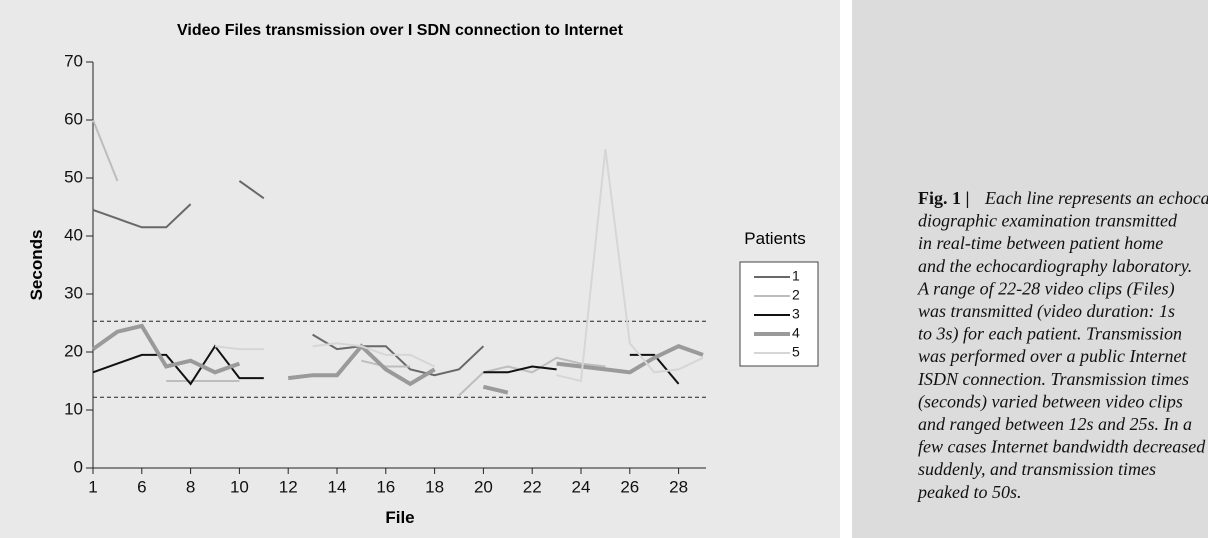  Describe the element at coordinates (1037, 469) in the screenshot. I see `caption-line: suddenly, and transmission times` at that location.